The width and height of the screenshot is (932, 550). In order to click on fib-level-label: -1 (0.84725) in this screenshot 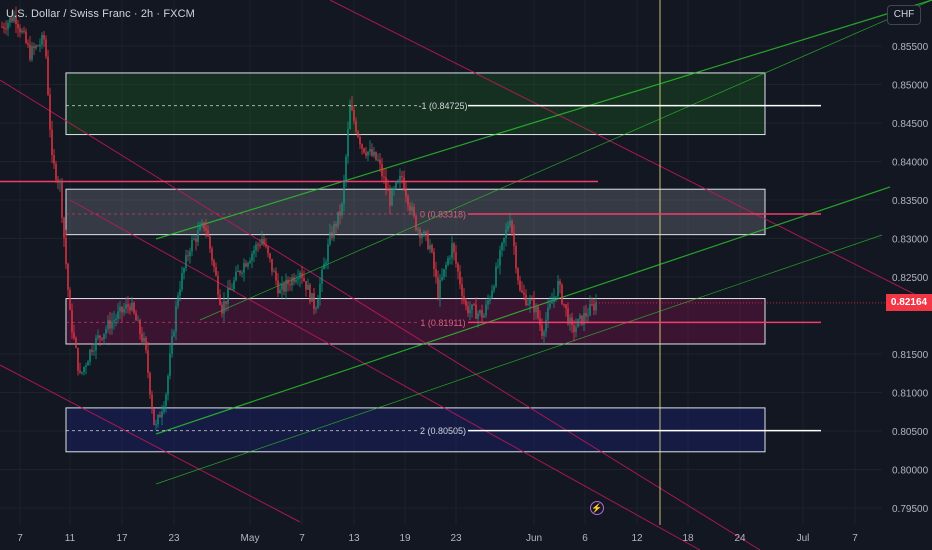, I will do `click(442, 106)`.